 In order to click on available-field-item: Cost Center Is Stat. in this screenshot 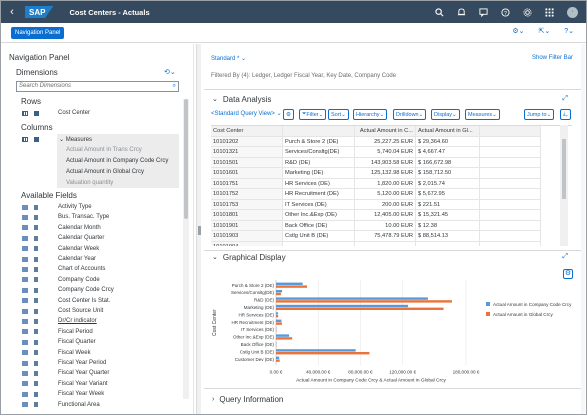, I will do `click(101, 301)`.